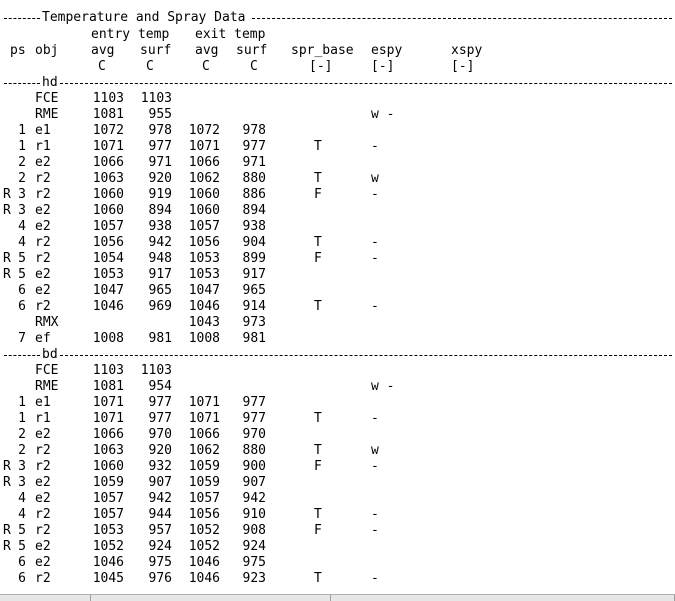 Image resolution: width=675 pixels, height=601 pixels. What do you see at coordinates (160, 434) in the screenshot?
I see `entry-surf-value: 970` at bounding box center [160, 434].